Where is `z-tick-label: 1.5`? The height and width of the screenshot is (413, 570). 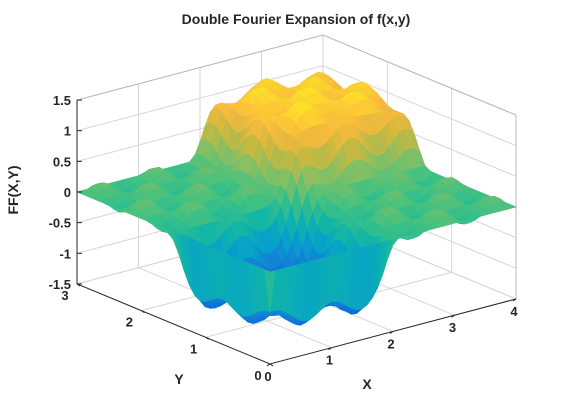 z-tick-label: 1.5 is located at coordinates (62, 100).